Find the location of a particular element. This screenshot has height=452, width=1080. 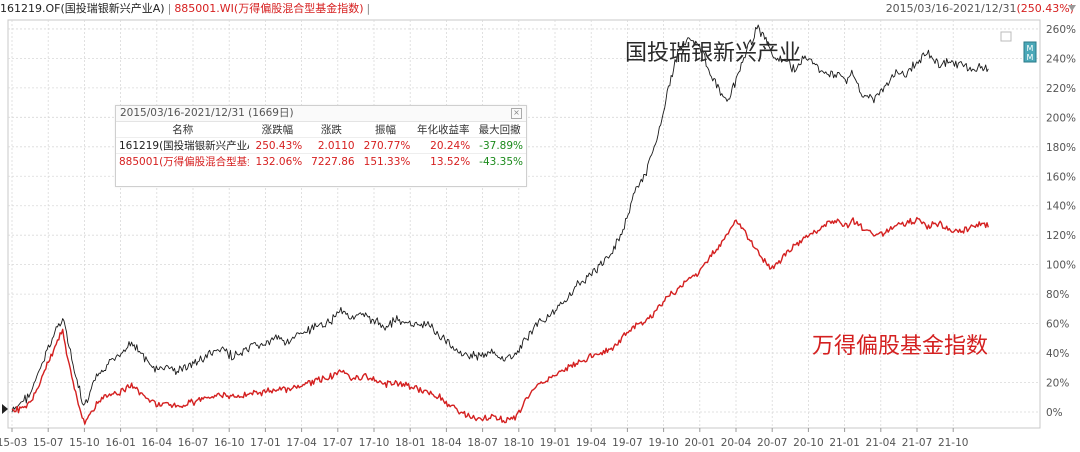

x-tick-label: 16-10 is located at coordinates (229, 443).